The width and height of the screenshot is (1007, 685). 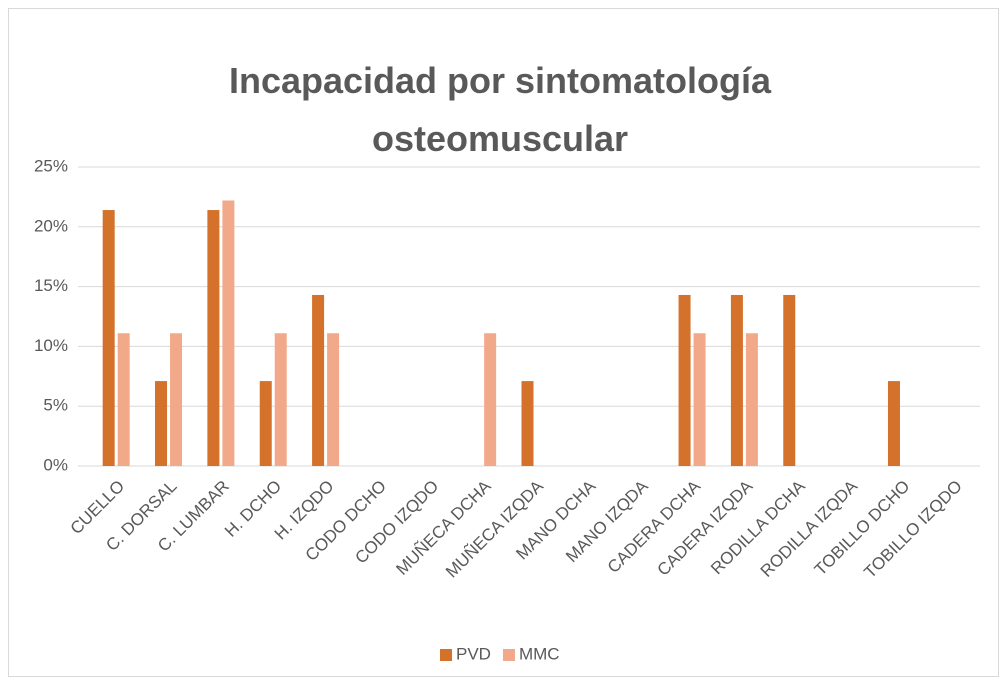 What do you see at coordinates (473, 653) in the screenshot?
I see `legend-label: PVD` at bounding box center [473, 653].